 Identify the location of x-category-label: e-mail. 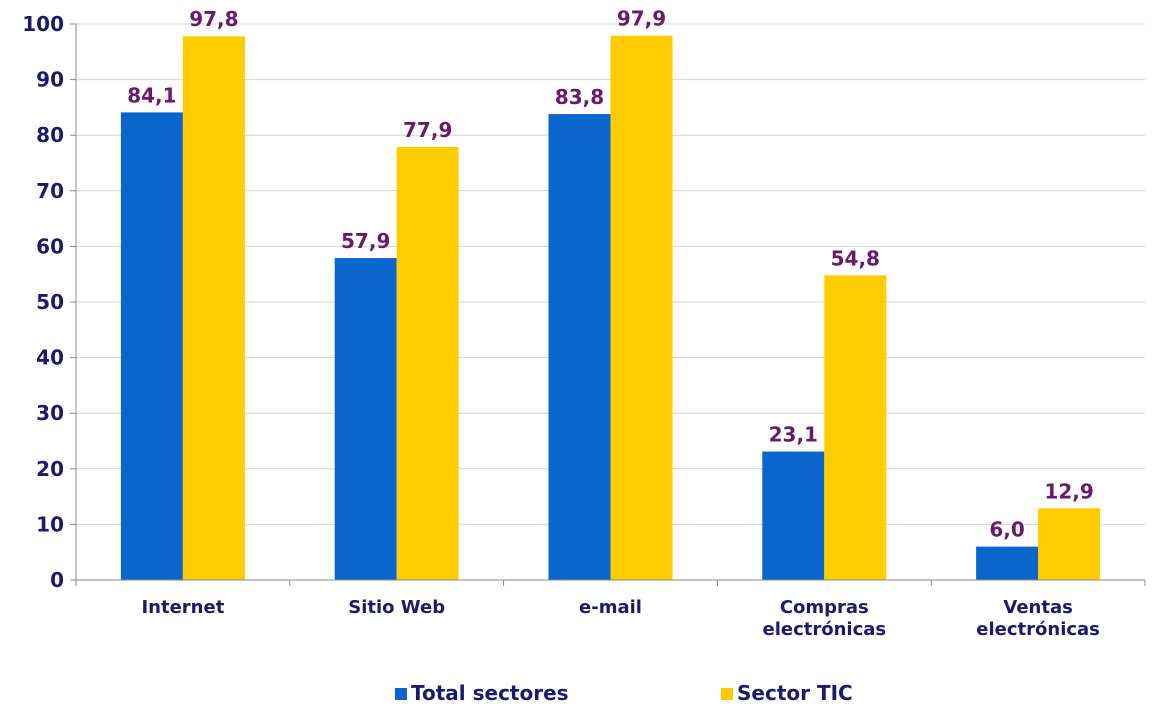
(610, 607).